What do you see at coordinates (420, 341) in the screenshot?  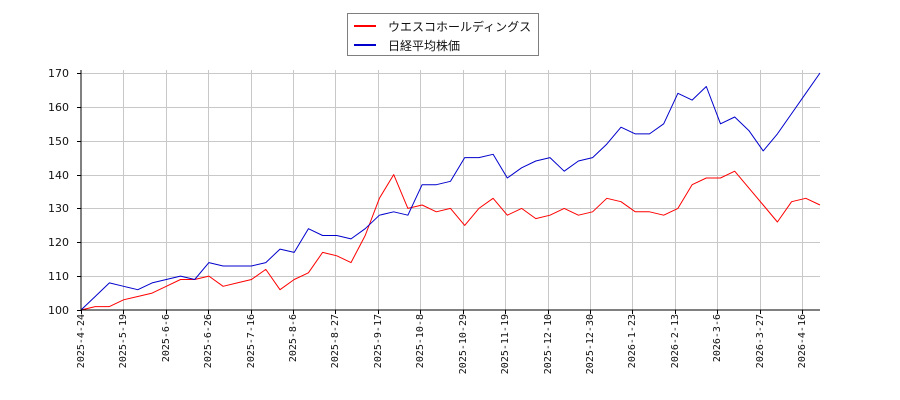 I see `x-tick-label: 2025-10-8` at bounding box center [420, 341].